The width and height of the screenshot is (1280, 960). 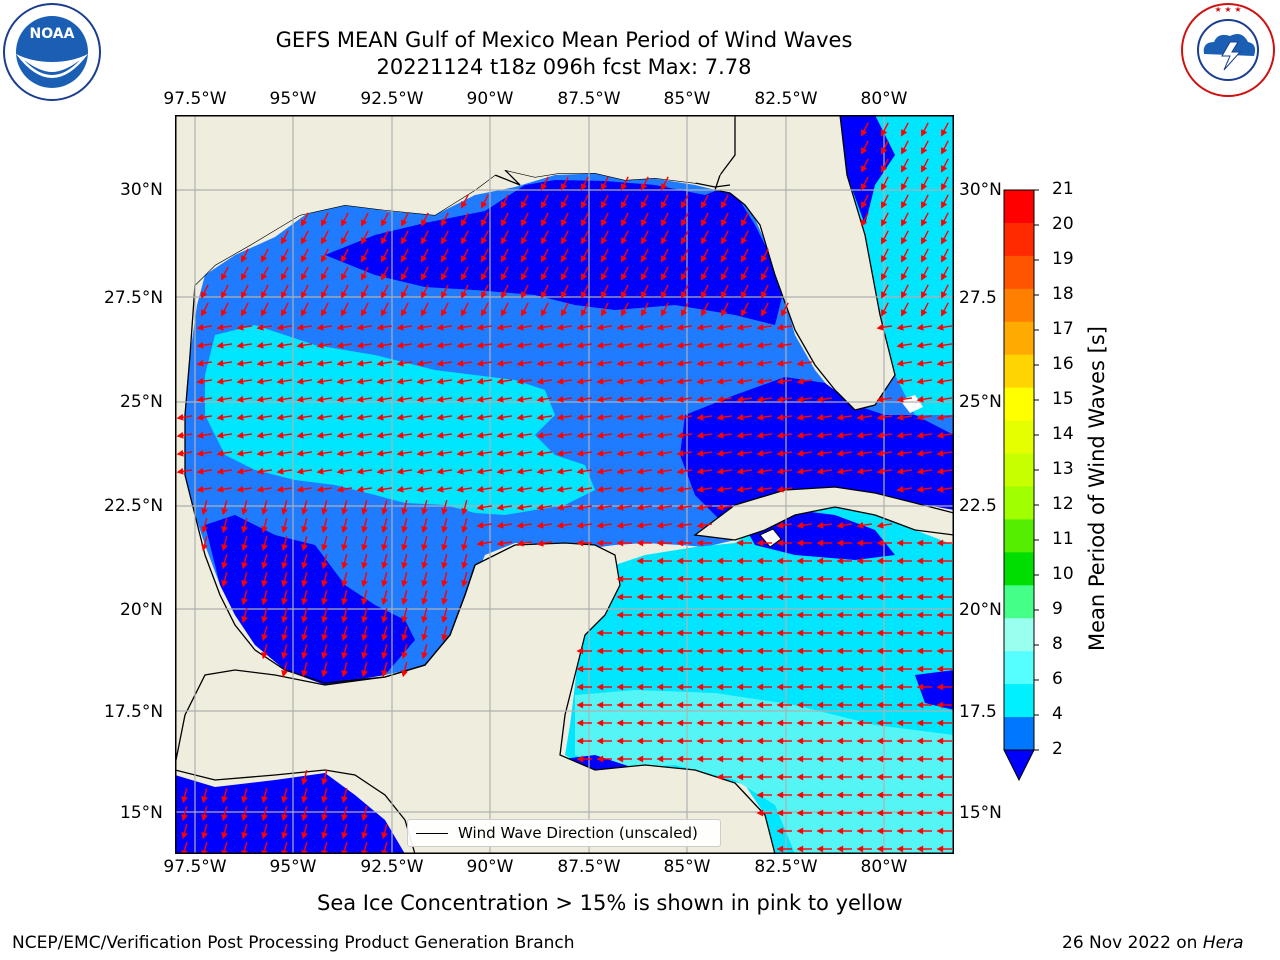 I want to click on lat-label-right-27.5: 27.5, so click(x=978, y=298).